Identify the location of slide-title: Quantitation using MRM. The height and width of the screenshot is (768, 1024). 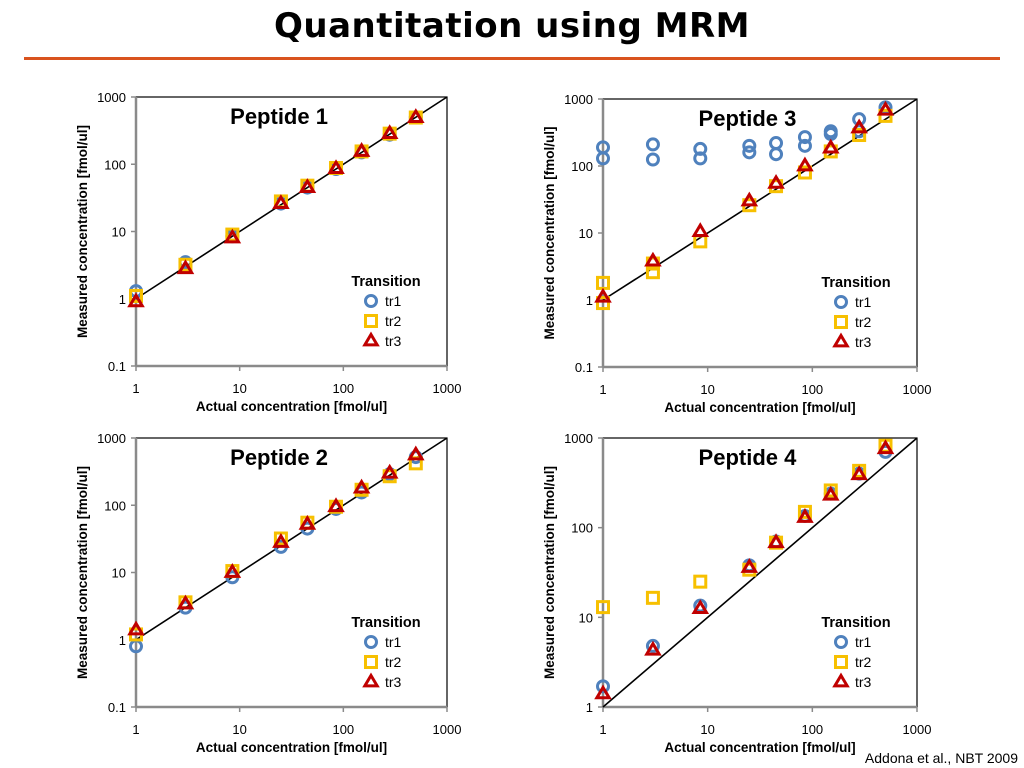
(512, 26).